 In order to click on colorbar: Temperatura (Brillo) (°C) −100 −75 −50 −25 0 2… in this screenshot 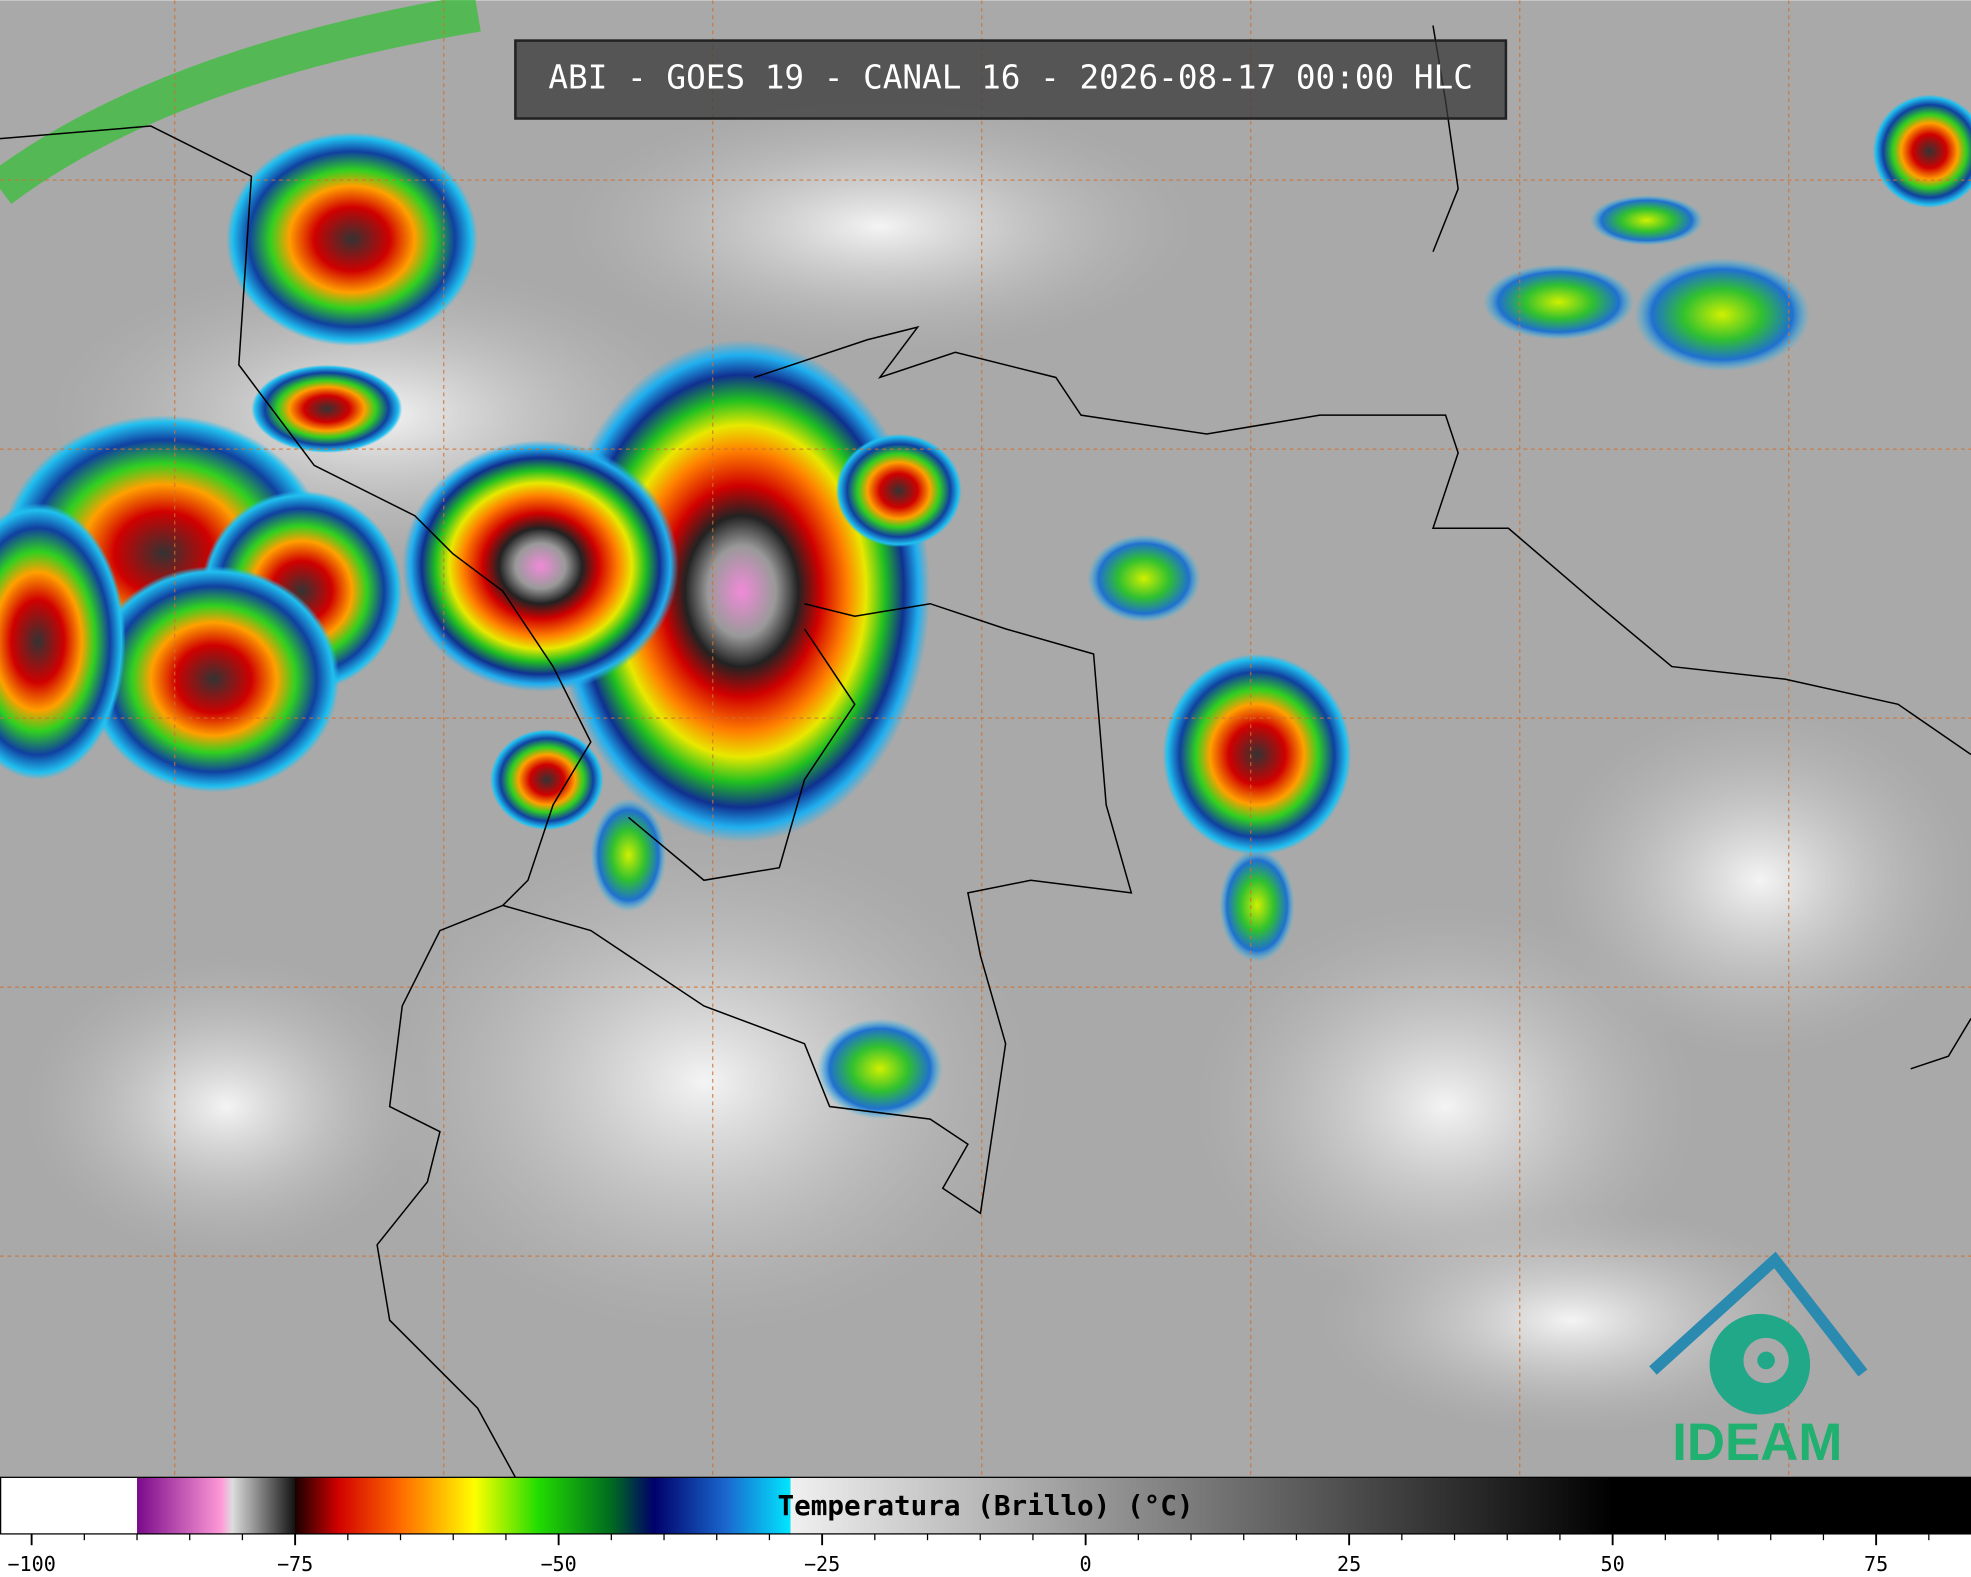, I will do `click(985, 1526)`.